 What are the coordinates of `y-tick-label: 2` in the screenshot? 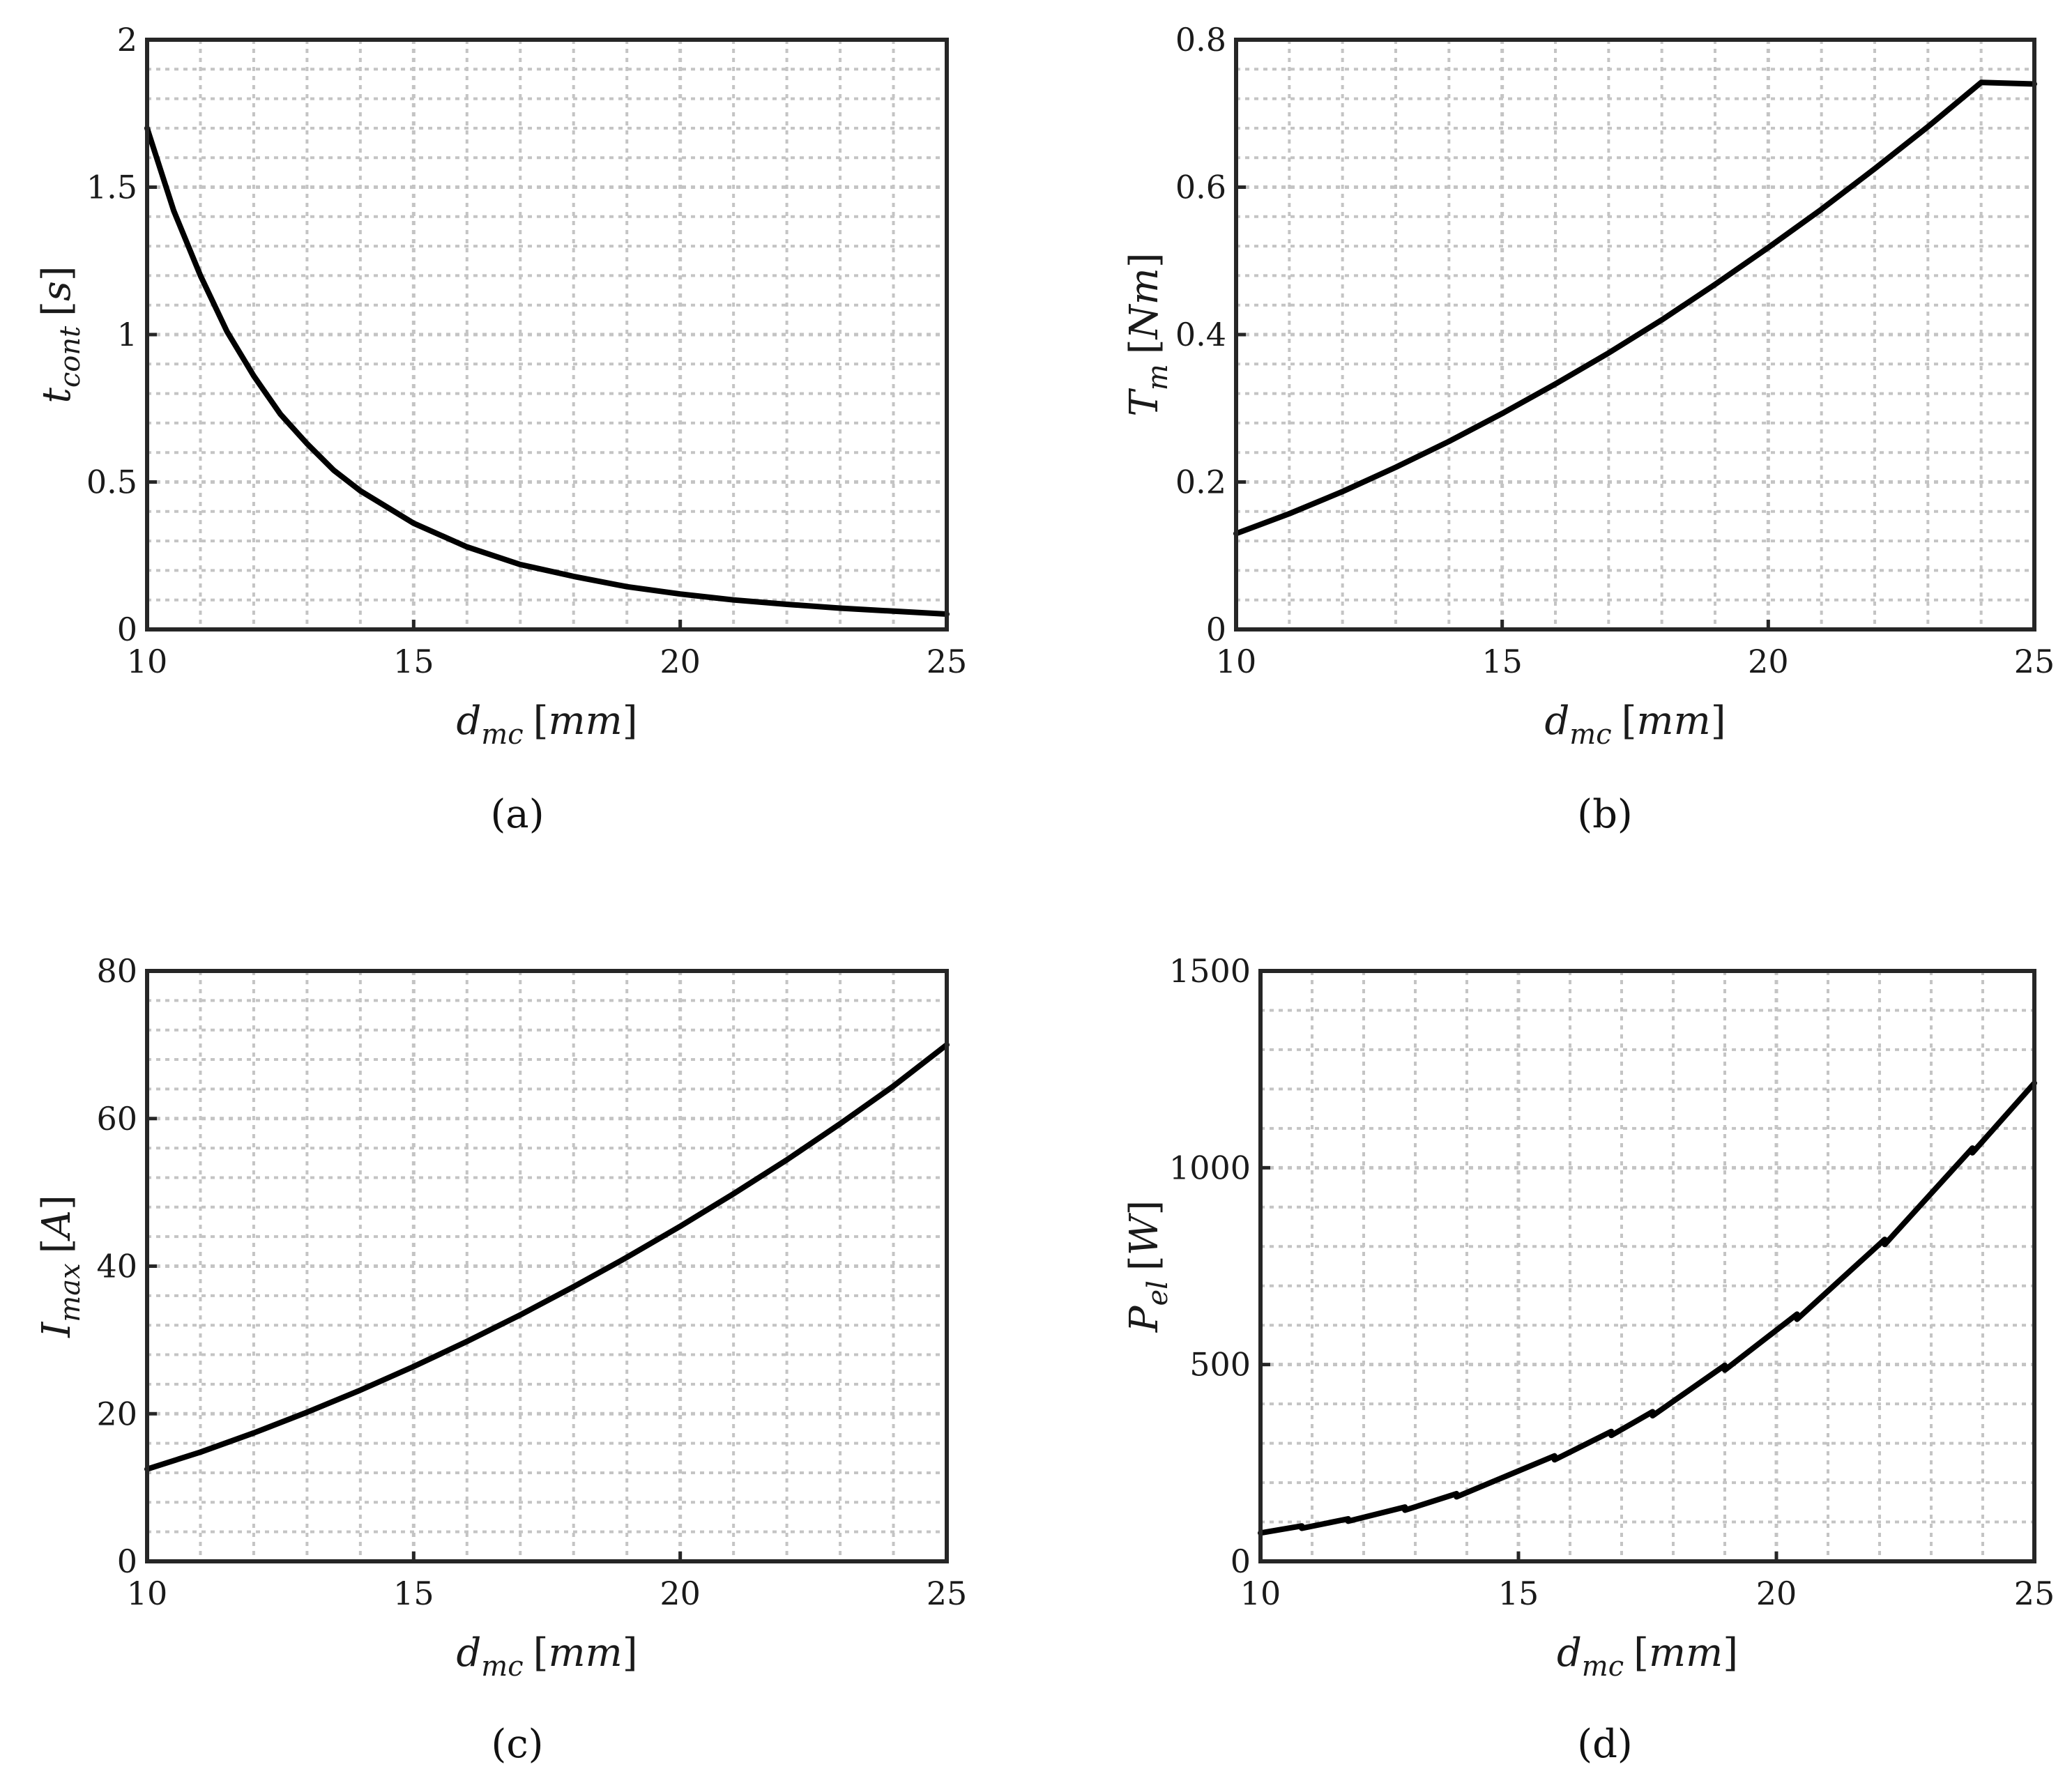 It's located at (127, 40).